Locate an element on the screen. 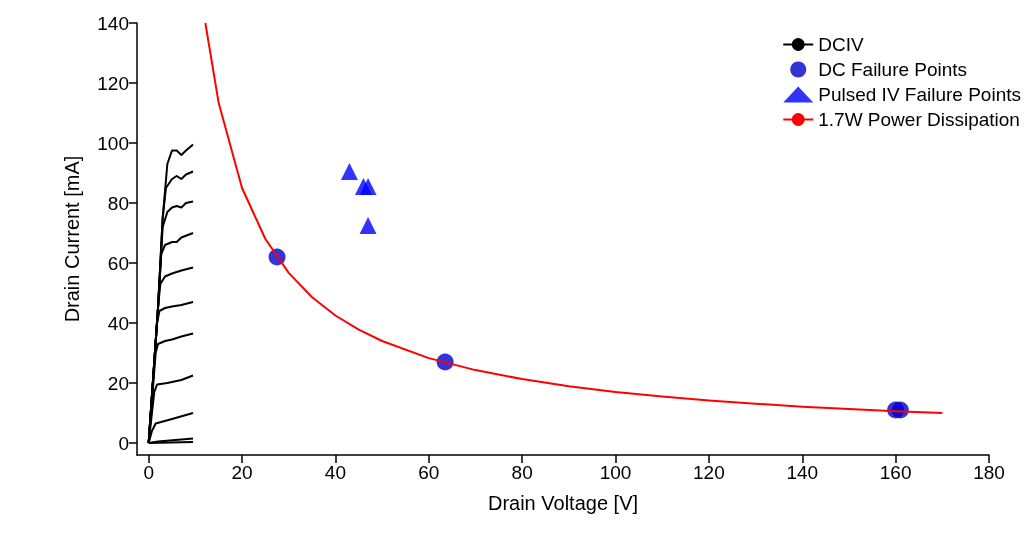 The image size is (1028, 548). x-tick-label: 0 is located at coordinates (148, 472).